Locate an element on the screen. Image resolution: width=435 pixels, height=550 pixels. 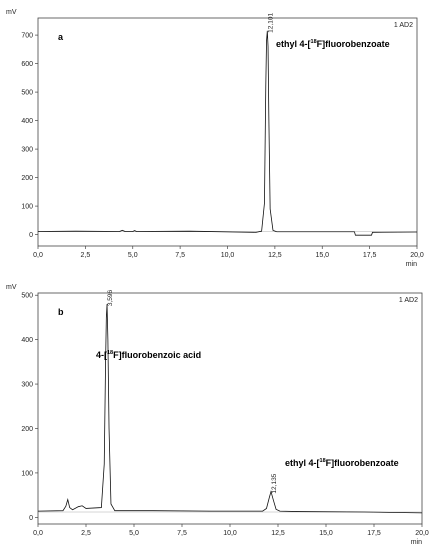
compound-label: 4-[18F]fluorobenzoic acid is located at coordinates (148, 355).